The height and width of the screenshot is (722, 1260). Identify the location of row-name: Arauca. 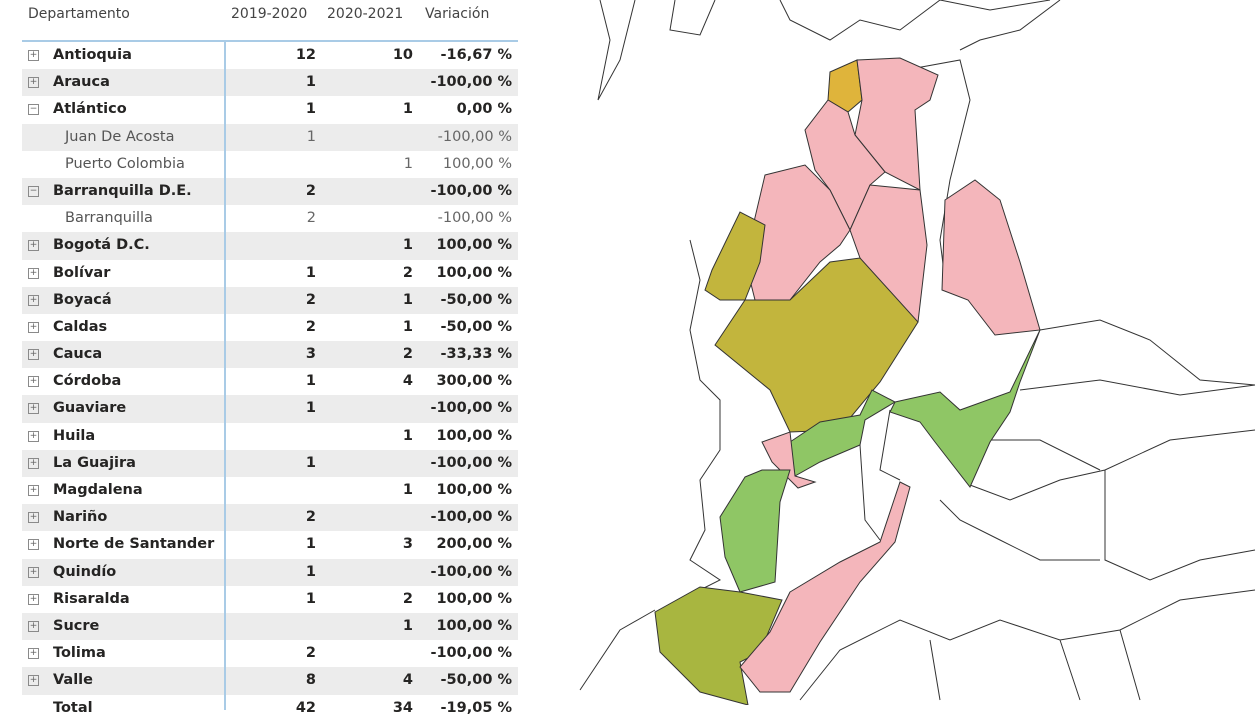
(81, 82).